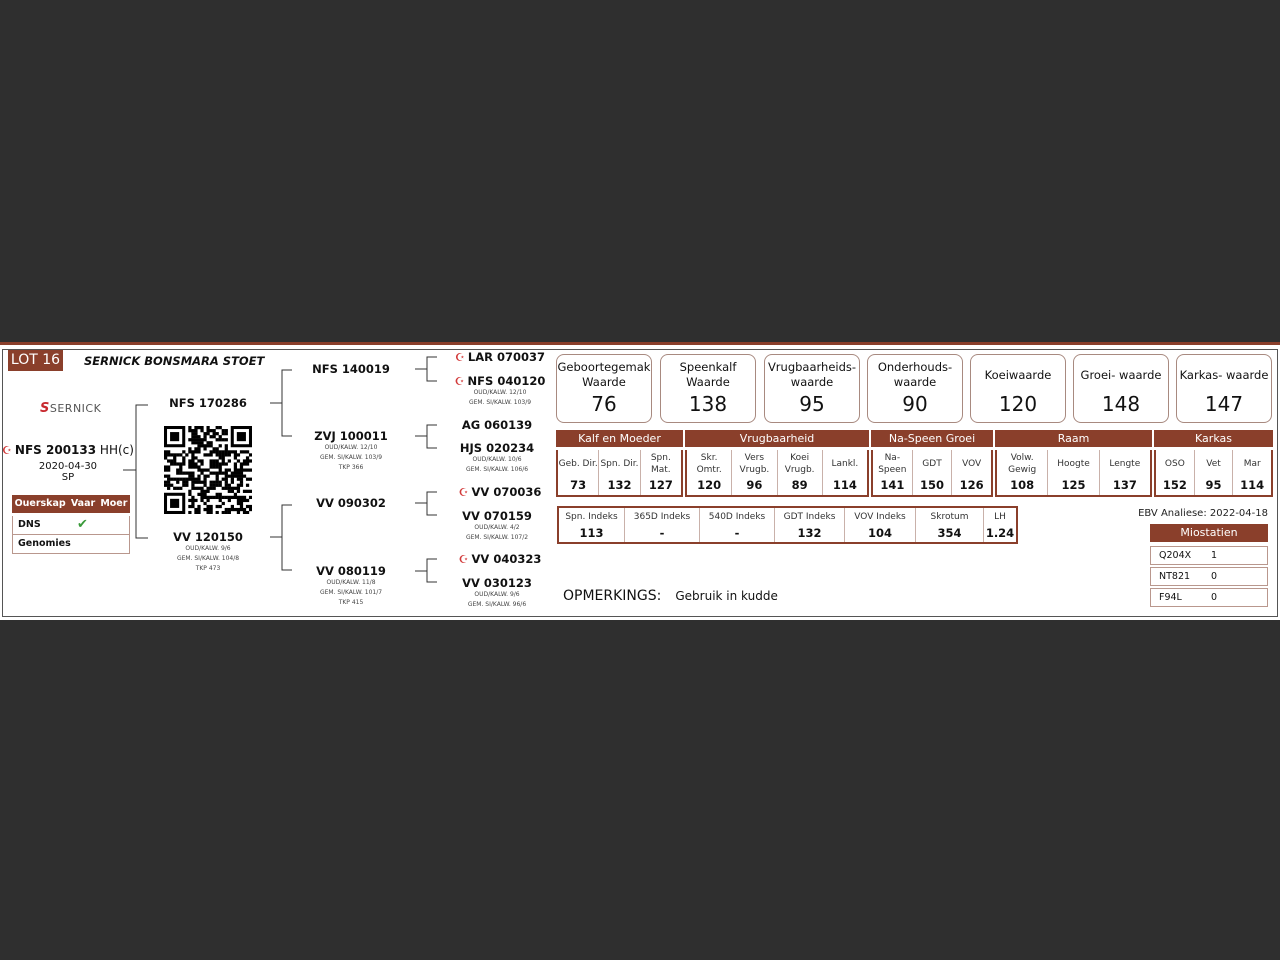 This screenshot has height=960, width=1280. I want to click on ebv-label: VOV, so click(972, 464).